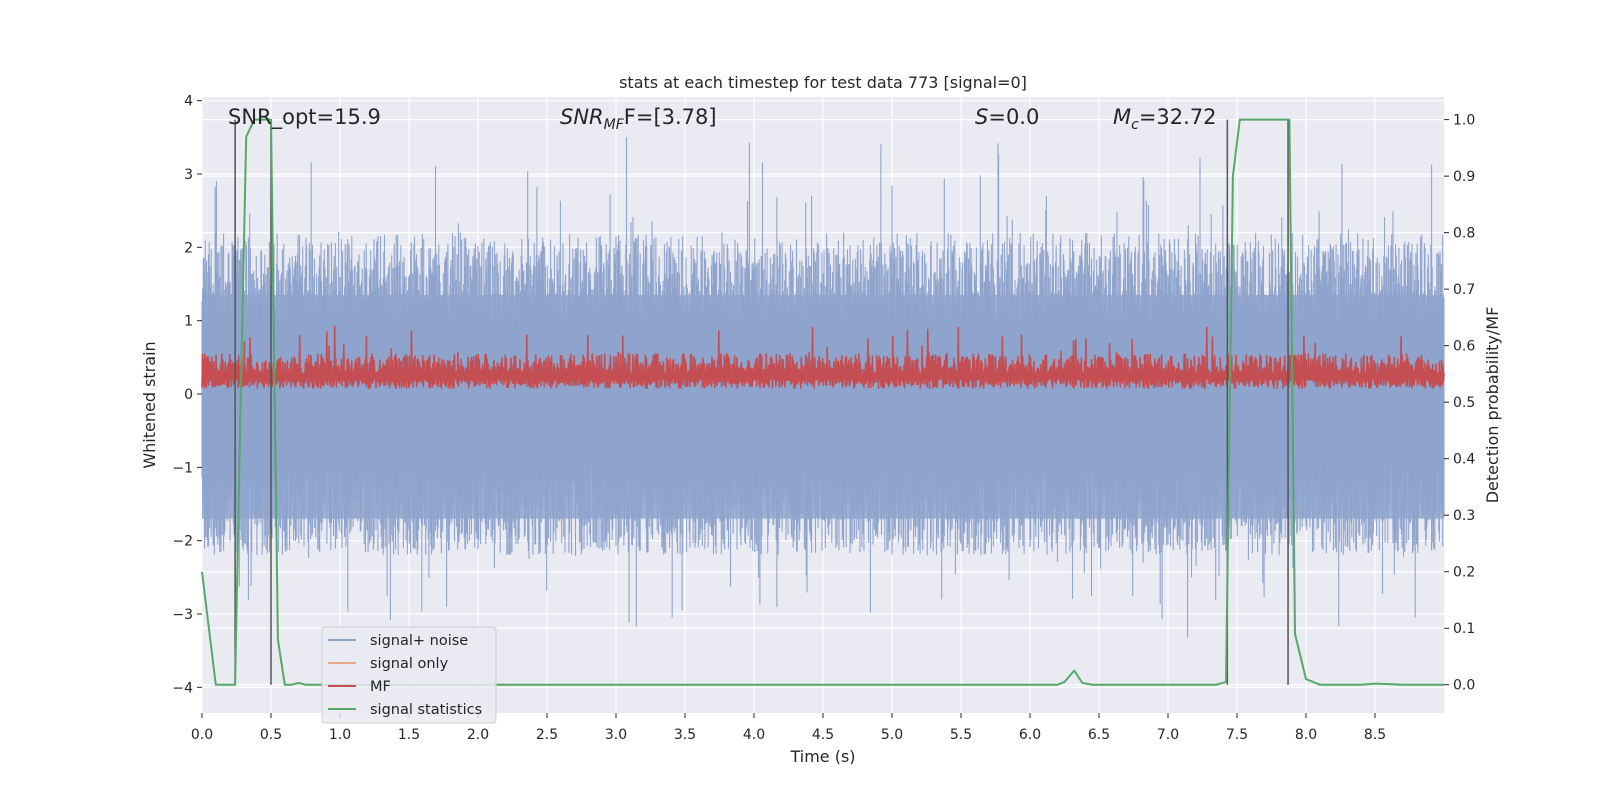 The image size is (1600, 800). I want to click on mf-series, so click(823, 357).